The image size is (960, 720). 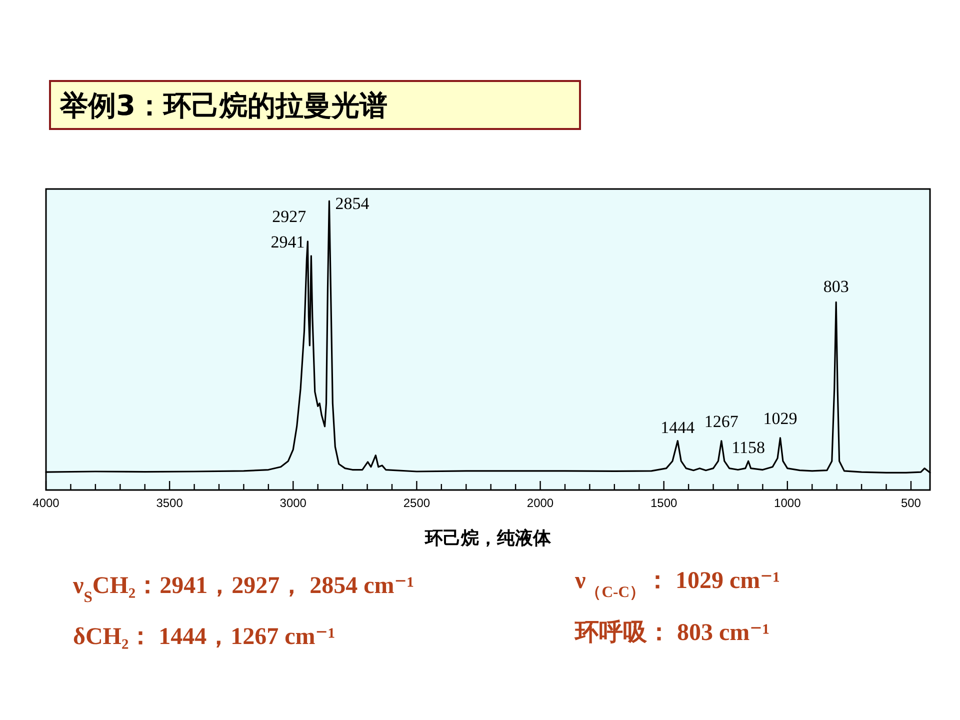 What do you see at coordinates (780, 418) in the screenshot?
I see `annotation: 1029` at bounding box center [780, 418].